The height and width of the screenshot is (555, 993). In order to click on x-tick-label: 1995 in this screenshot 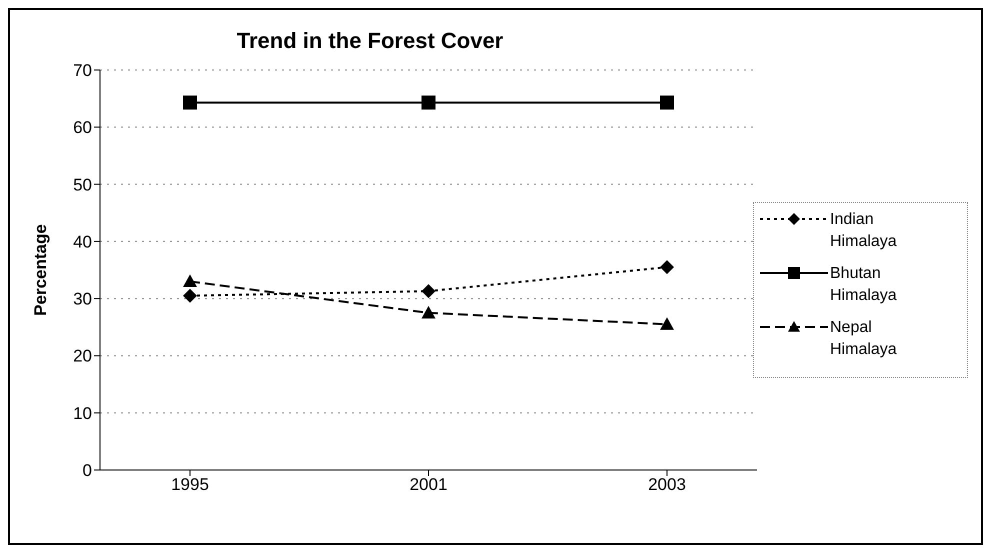, I will do `click(190, 484)`.